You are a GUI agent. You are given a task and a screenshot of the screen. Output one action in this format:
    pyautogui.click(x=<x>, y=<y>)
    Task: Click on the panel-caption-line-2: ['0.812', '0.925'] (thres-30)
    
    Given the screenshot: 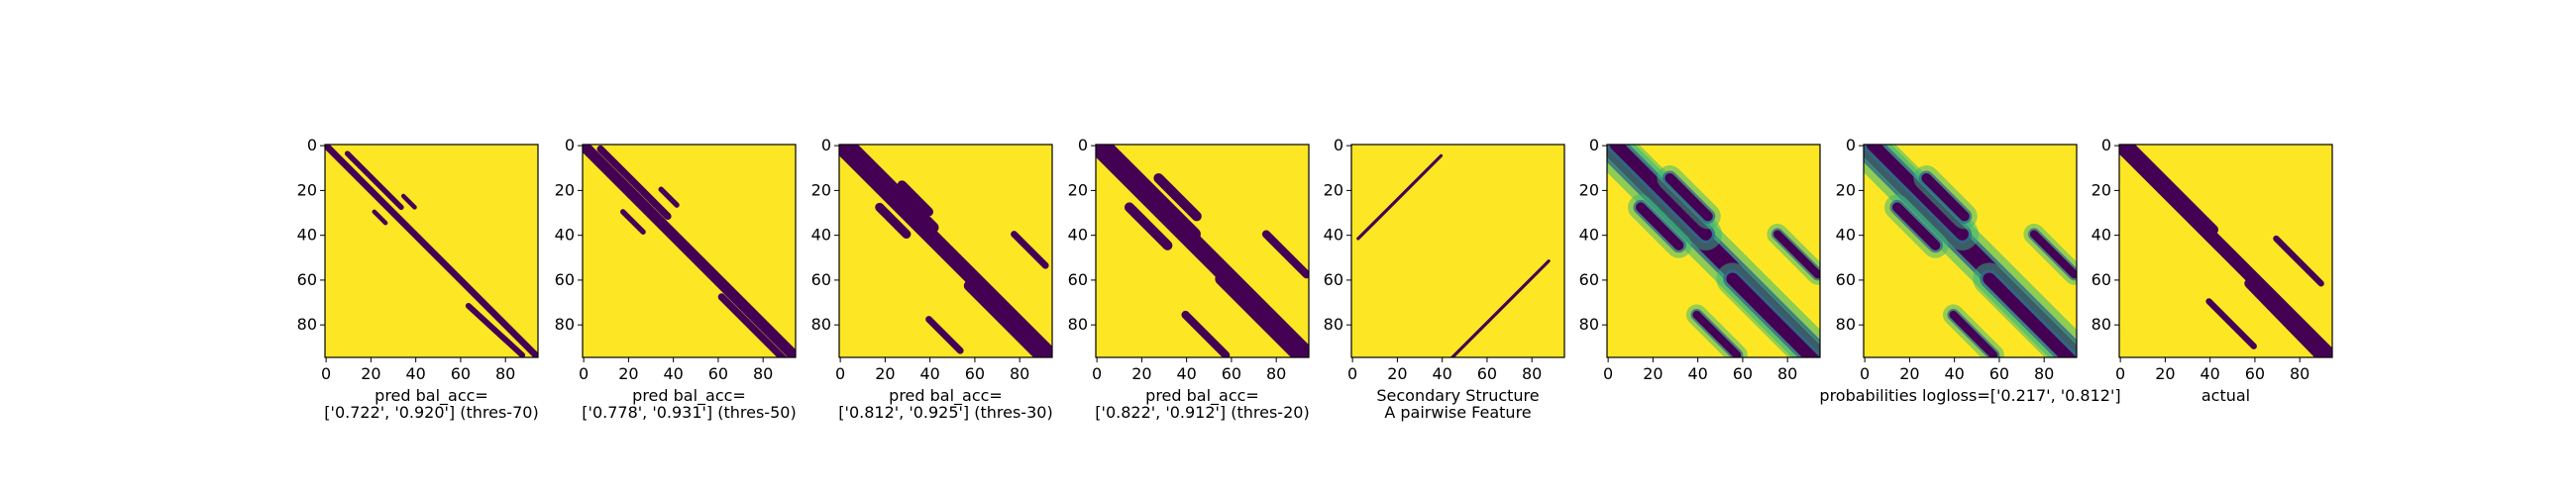 What is the action you would take?
    pyautogui.click(x=945, y=412)
    